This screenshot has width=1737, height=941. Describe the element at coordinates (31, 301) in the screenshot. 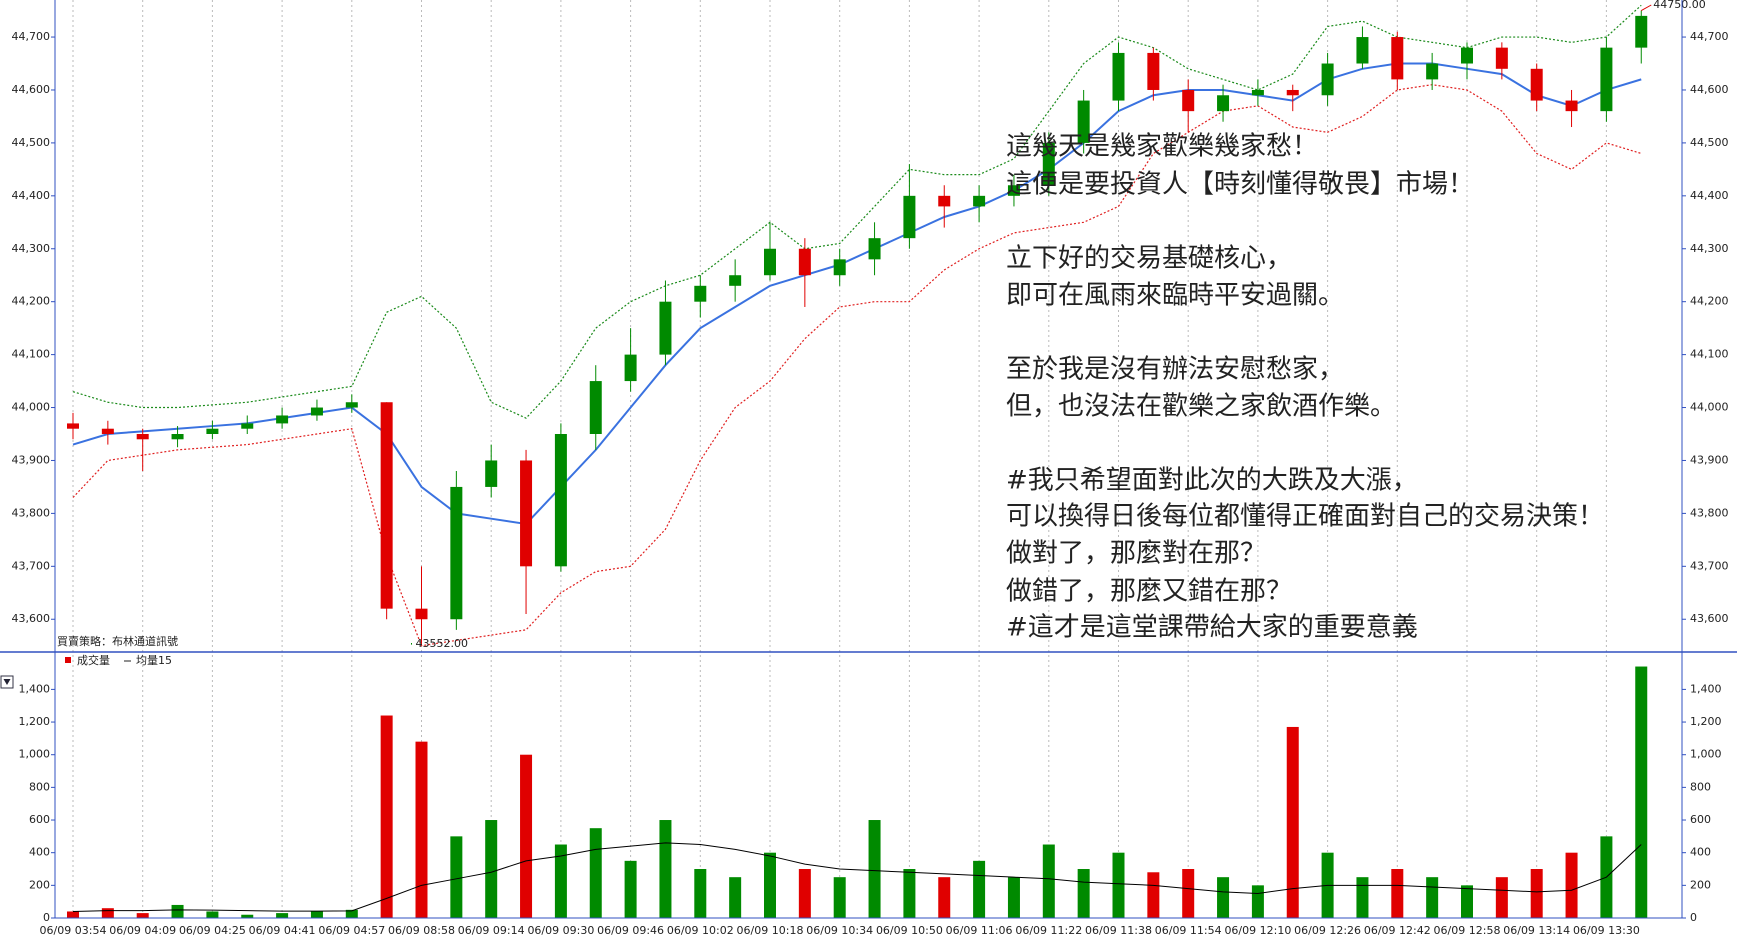

I see `y-tick-label: 44,200` at that location.